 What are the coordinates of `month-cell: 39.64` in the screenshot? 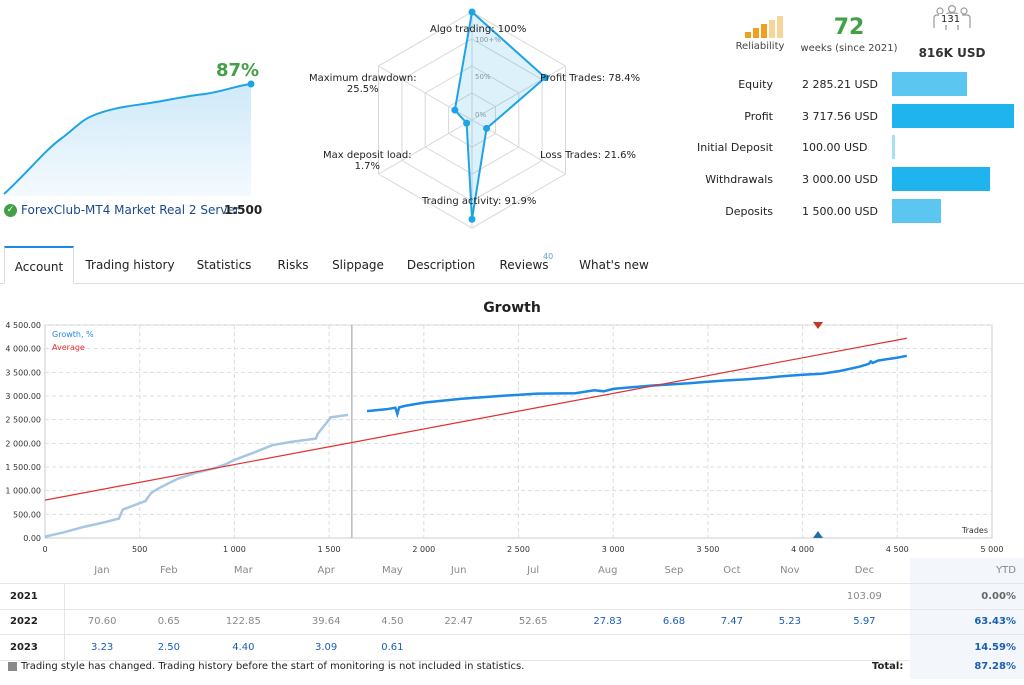 It's located at (326, 622).